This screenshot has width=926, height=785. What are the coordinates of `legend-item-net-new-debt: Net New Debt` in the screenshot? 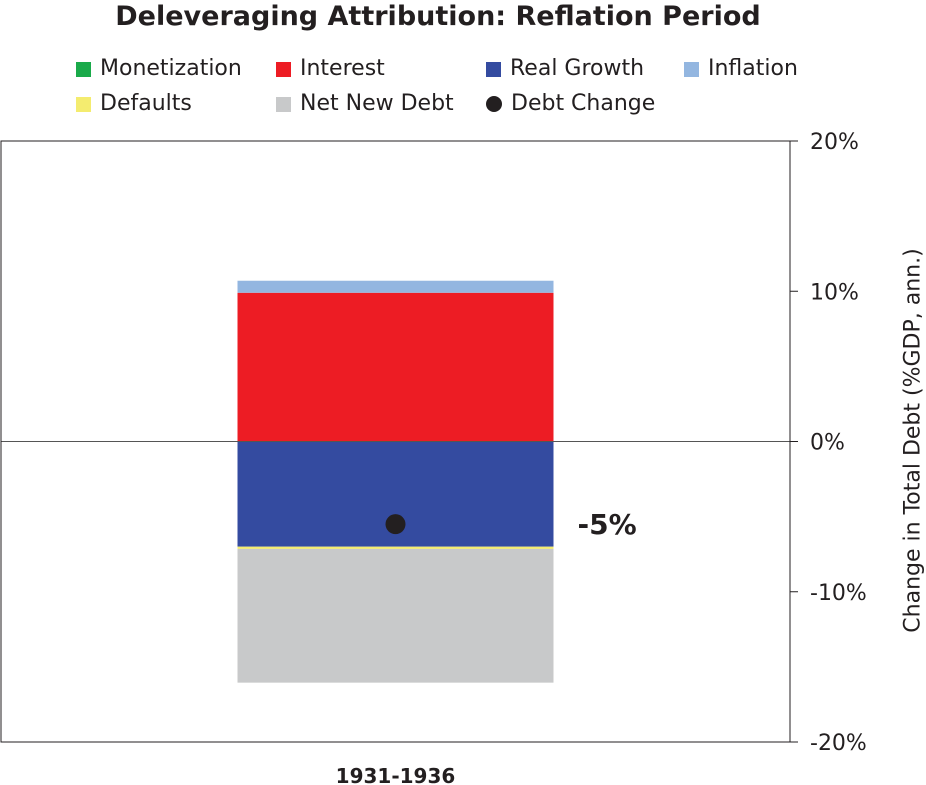 It's located at (365, 104).